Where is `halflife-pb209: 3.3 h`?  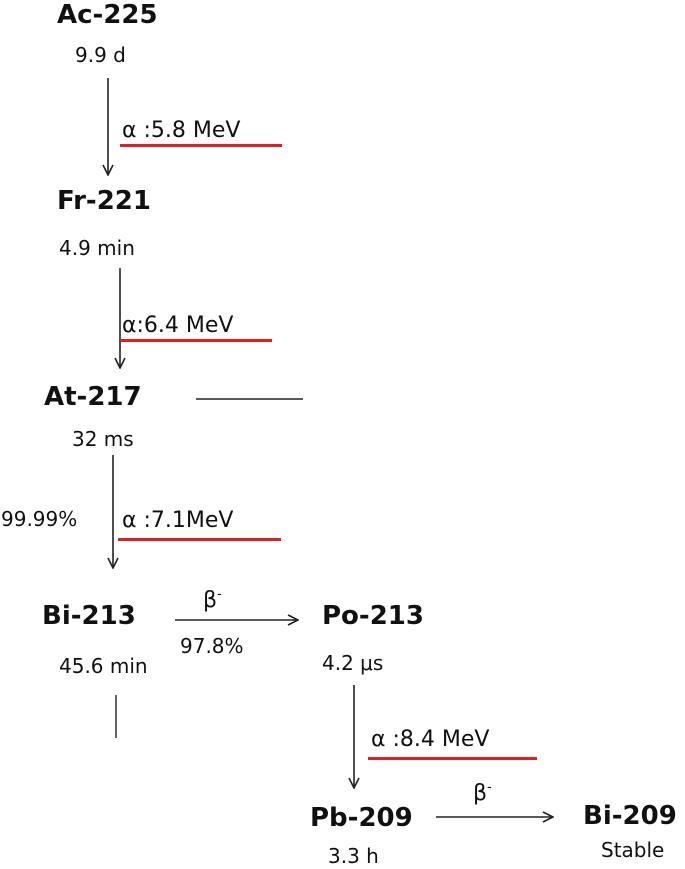 halflife-pb209: 3.3 h is located at coordinates (353, 856).